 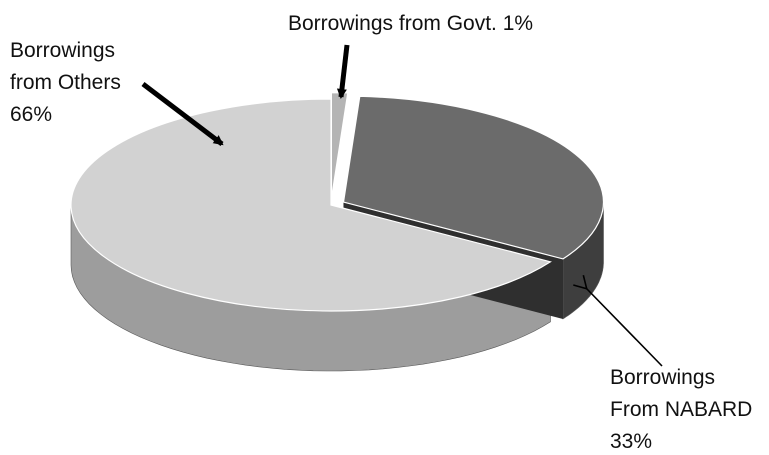 I want to click on label-govt: Borrowings from Govt. 1%, so click(x=410, y=23).